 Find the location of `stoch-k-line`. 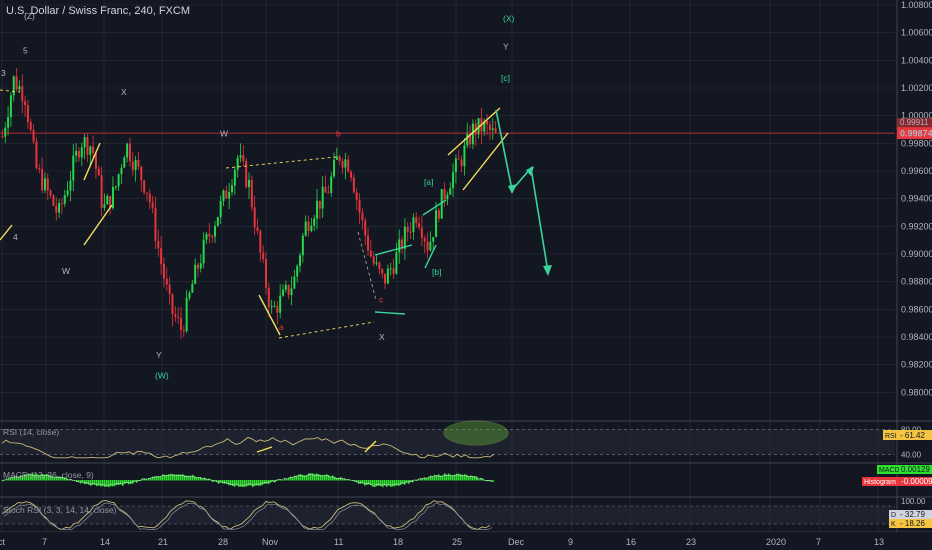

stoch-k-line is located at coordinates (246, 515).